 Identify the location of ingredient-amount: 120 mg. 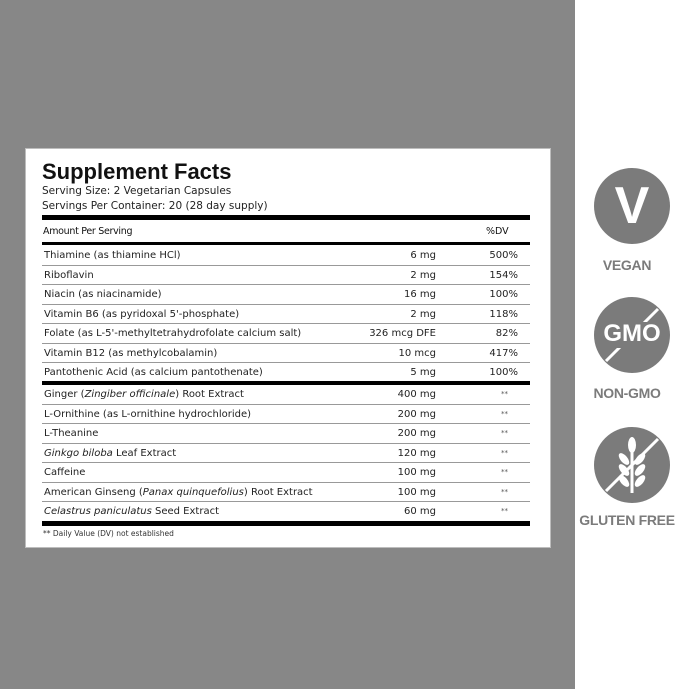
(416, 453).